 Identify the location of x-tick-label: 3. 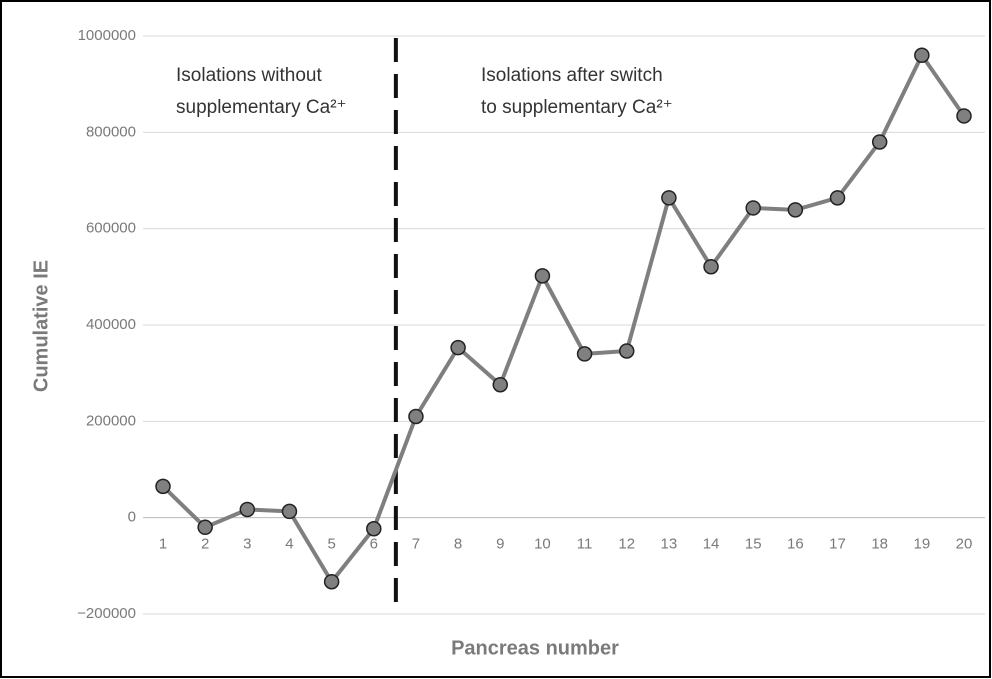
(247, 544).